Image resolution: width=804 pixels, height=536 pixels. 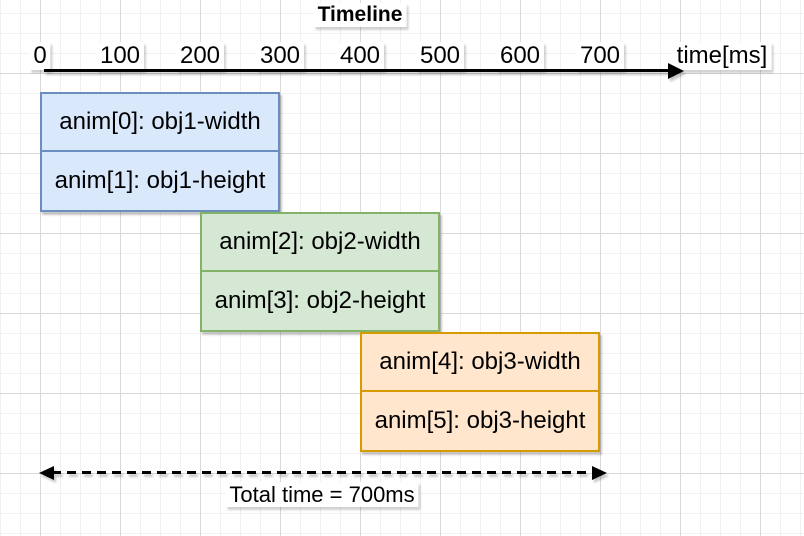 What do you see at coordinates (360, 15) in the screenshot?
I see `timeline-title: Timeline` at bounding box center [360, 15].